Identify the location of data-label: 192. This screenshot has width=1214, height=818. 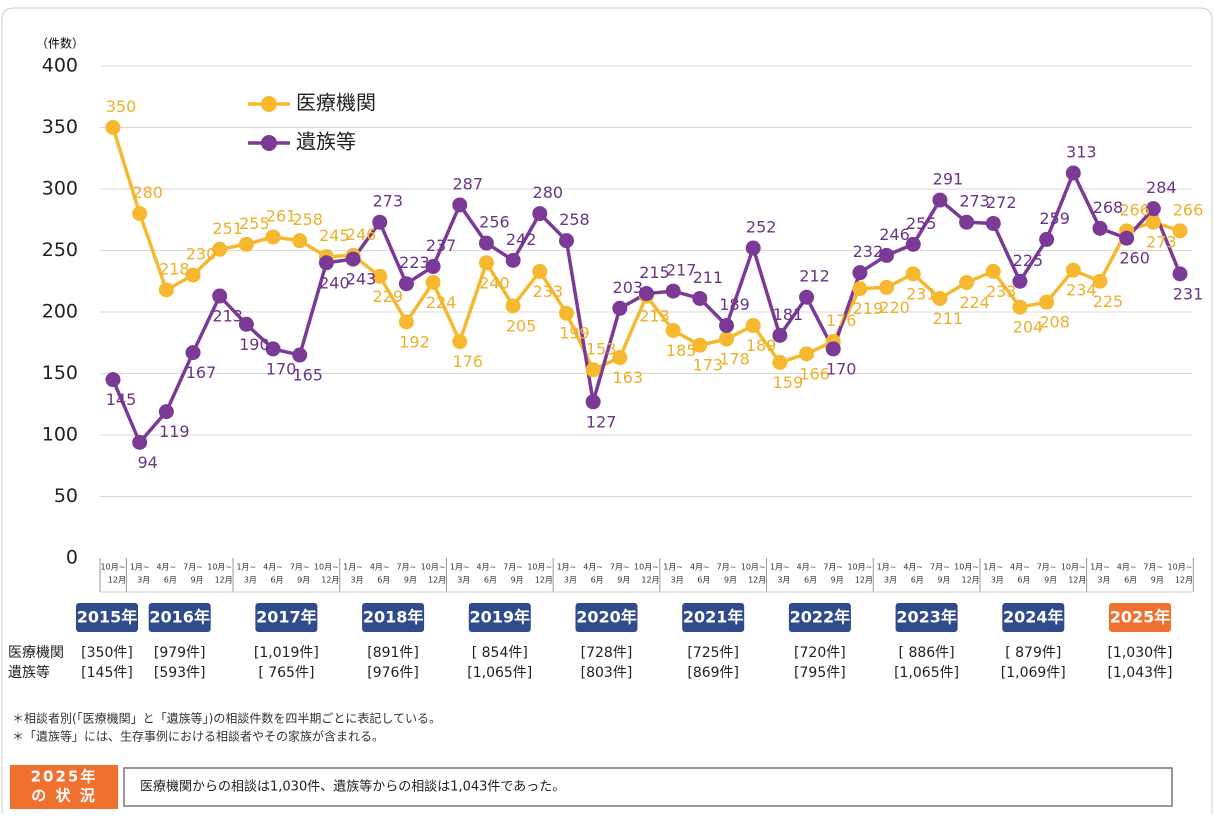
(414, 341).